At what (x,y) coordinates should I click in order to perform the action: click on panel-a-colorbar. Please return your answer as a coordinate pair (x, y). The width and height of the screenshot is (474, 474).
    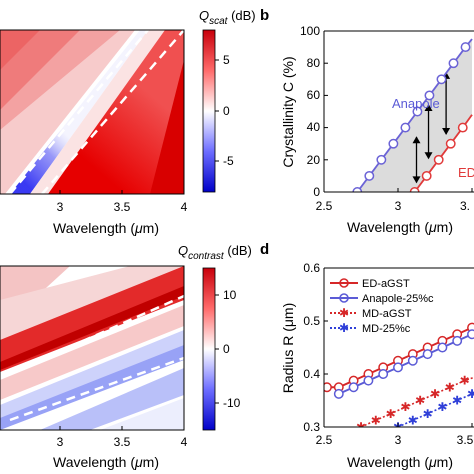
    Looking at the image, I should click on (209, 111).